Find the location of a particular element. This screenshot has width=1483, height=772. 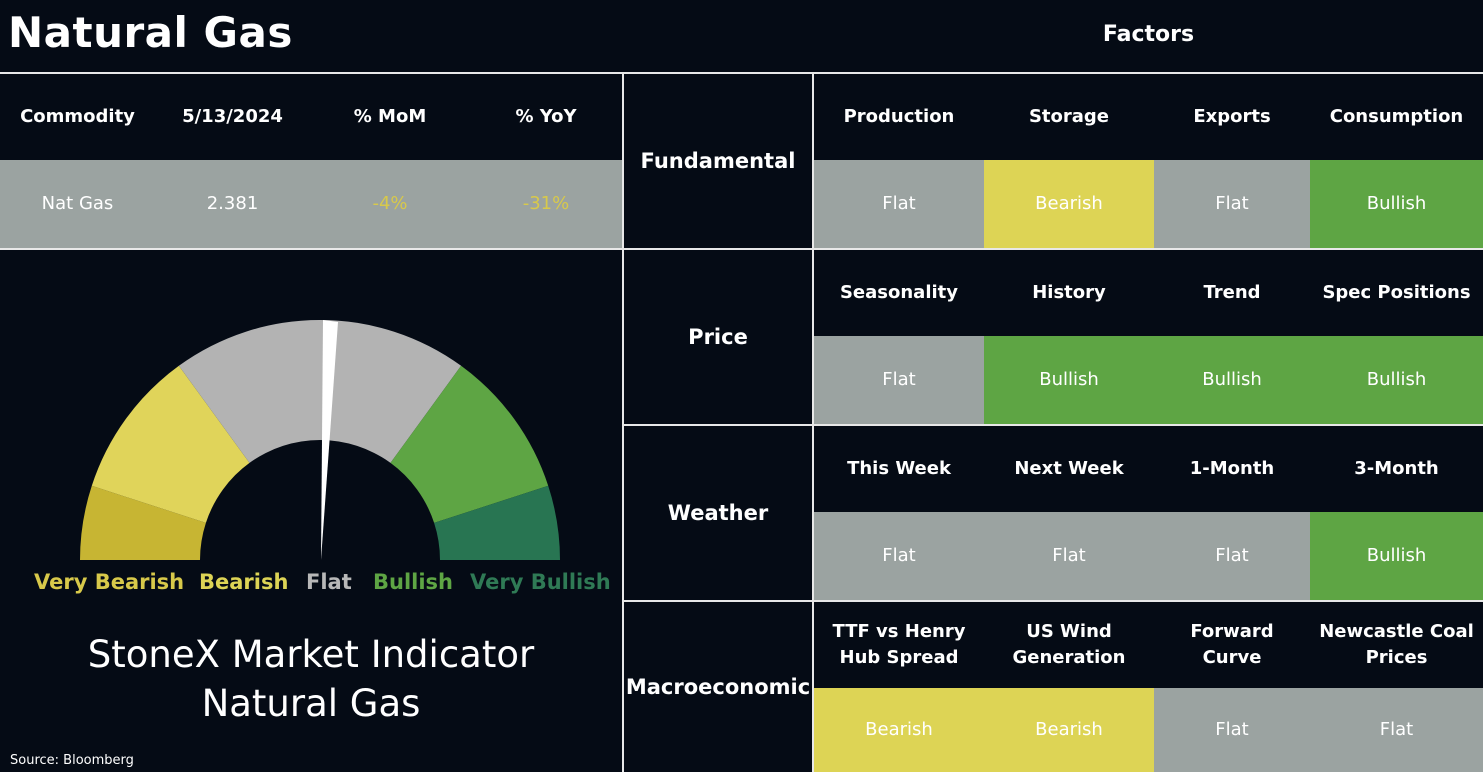

yoy-cell: -31% is located at coordinates (546, 203).